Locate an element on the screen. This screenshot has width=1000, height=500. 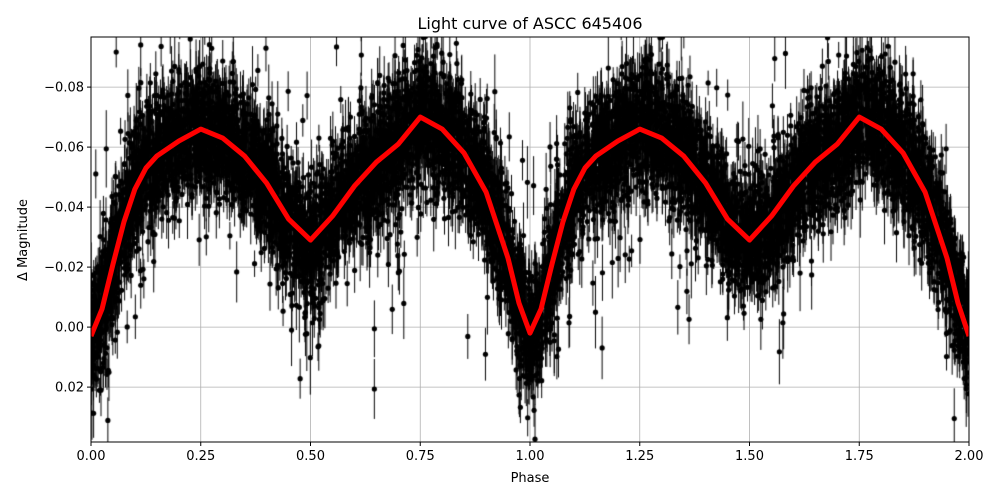
y-tick-label: −0.02 is located at coordinates (64, 268).